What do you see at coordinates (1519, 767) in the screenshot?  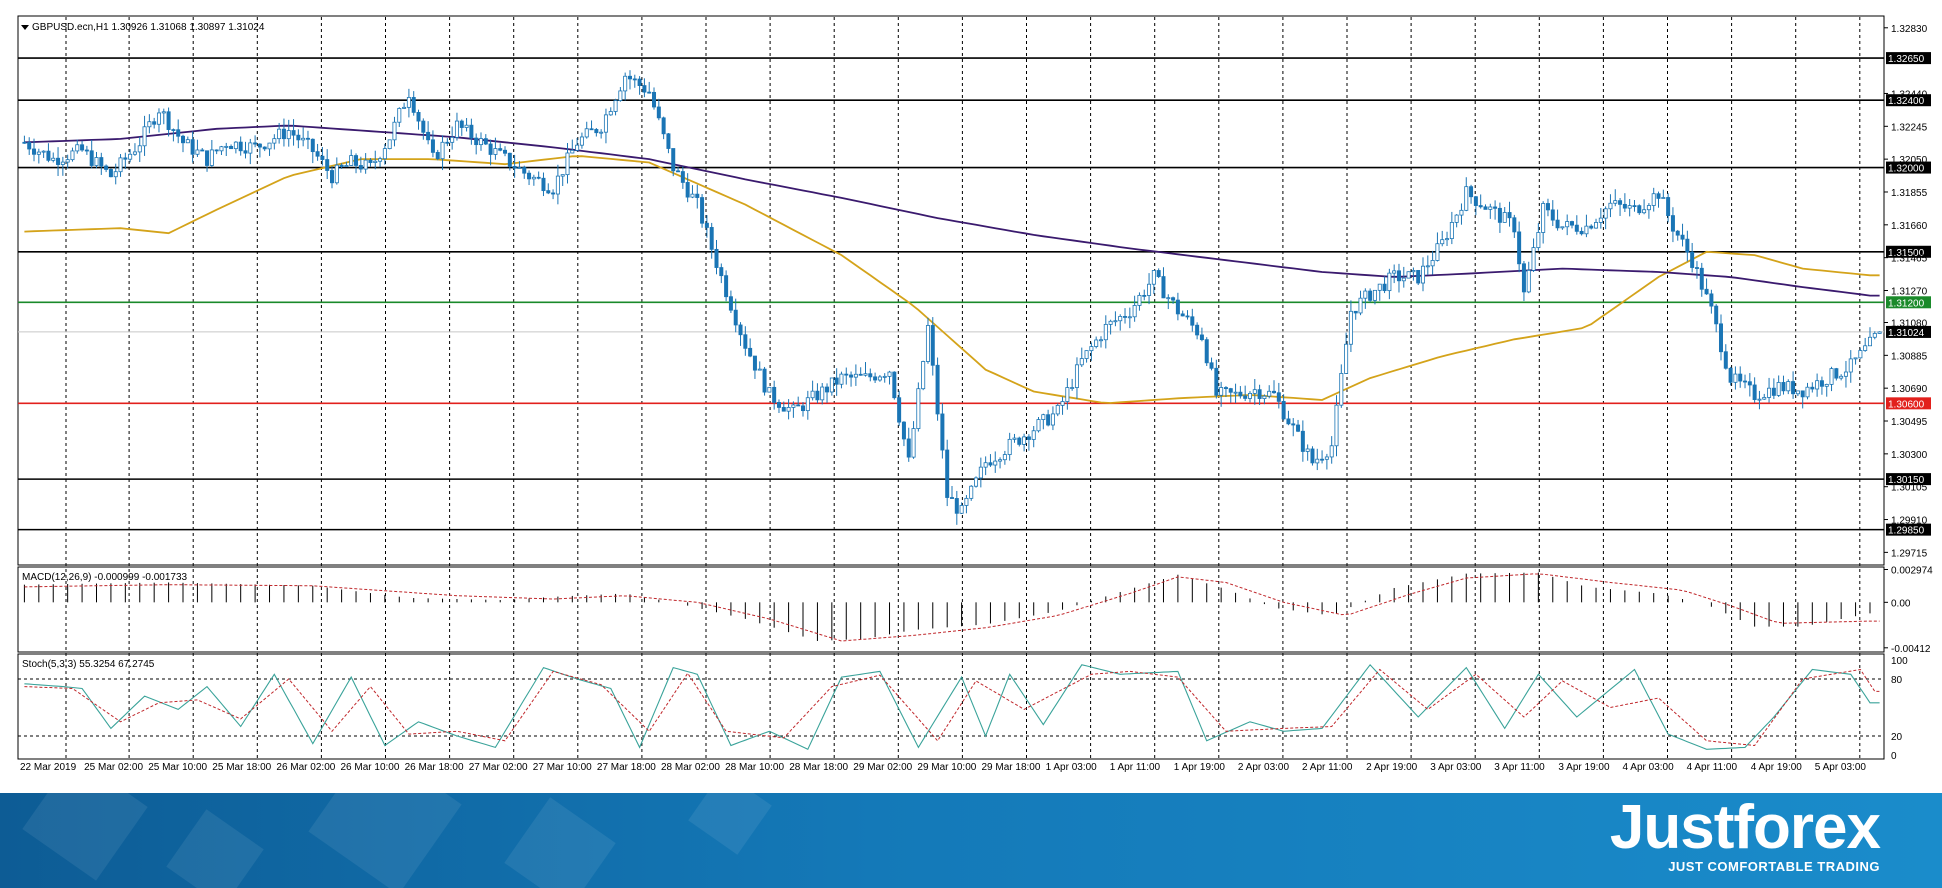 I see `x-tick-label: 3 Apr 11:00` at bounding box center [1519, 767].